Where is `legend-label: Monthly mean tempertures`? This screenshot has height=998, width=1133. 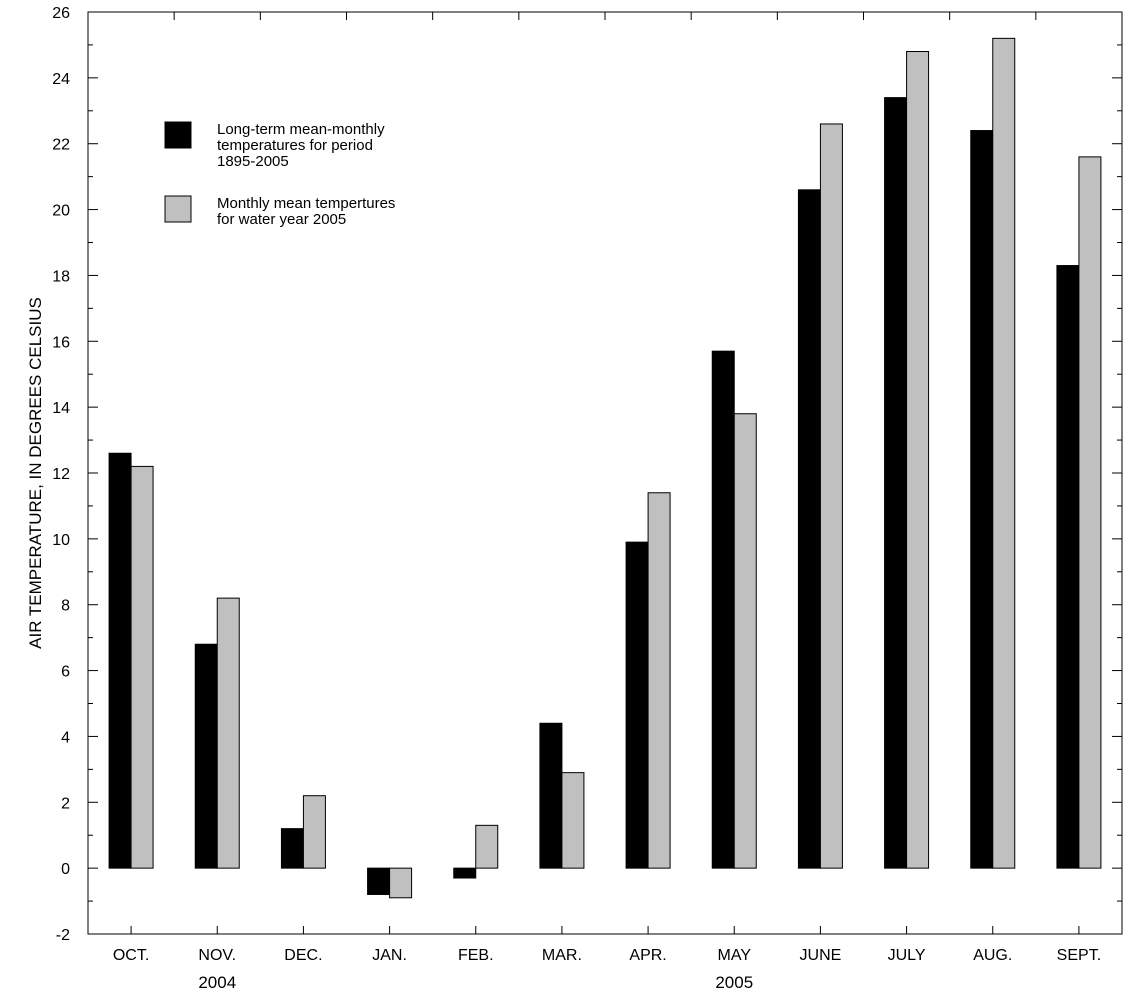 legend-label: Monthly mean tempertures is located at coordinates (306, 203).